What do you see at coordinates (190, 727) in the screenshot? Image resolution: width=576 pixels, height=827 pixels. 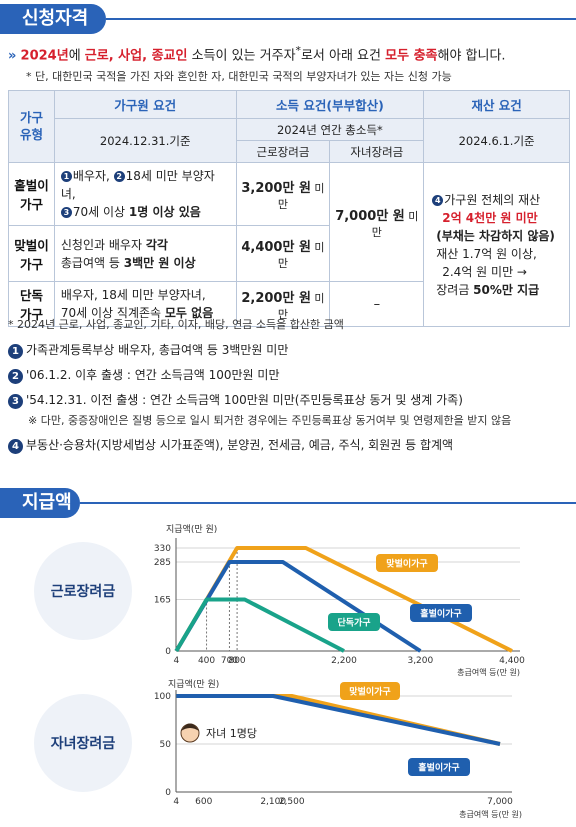 I see `child-hair-icon` at bounding box center [190, 727].